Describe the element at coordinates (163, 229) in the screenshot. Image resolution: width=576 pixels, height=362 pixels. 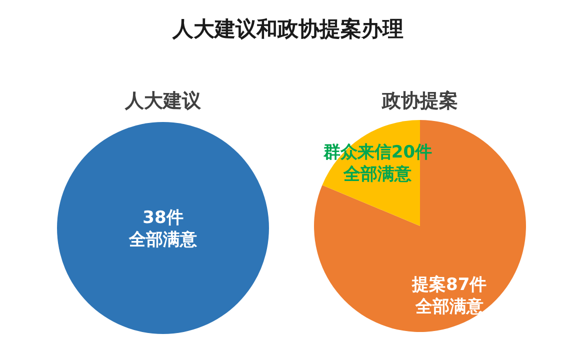
I see `data-label: 38件全部满意` at that location.